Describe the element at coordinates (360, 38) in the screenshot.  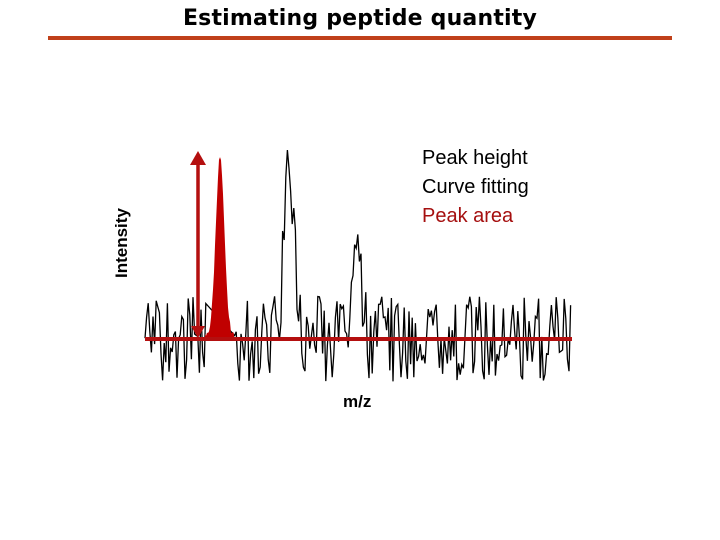
I see `title-underline` at that location.